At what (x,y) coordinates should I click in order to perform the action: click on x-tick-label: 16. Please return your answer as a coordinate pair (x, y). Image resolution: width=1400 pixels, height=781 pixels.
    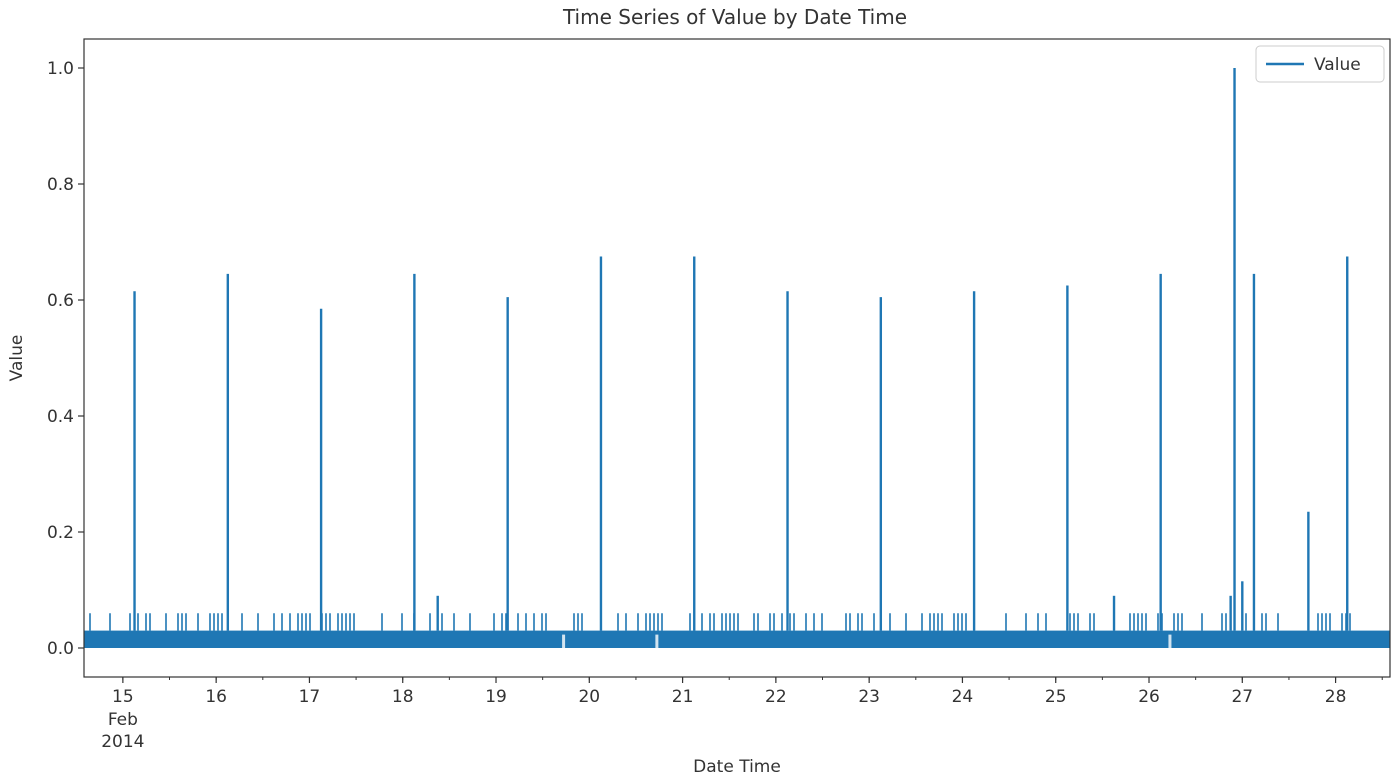
    Looking at the image, I should click on (216, 697).